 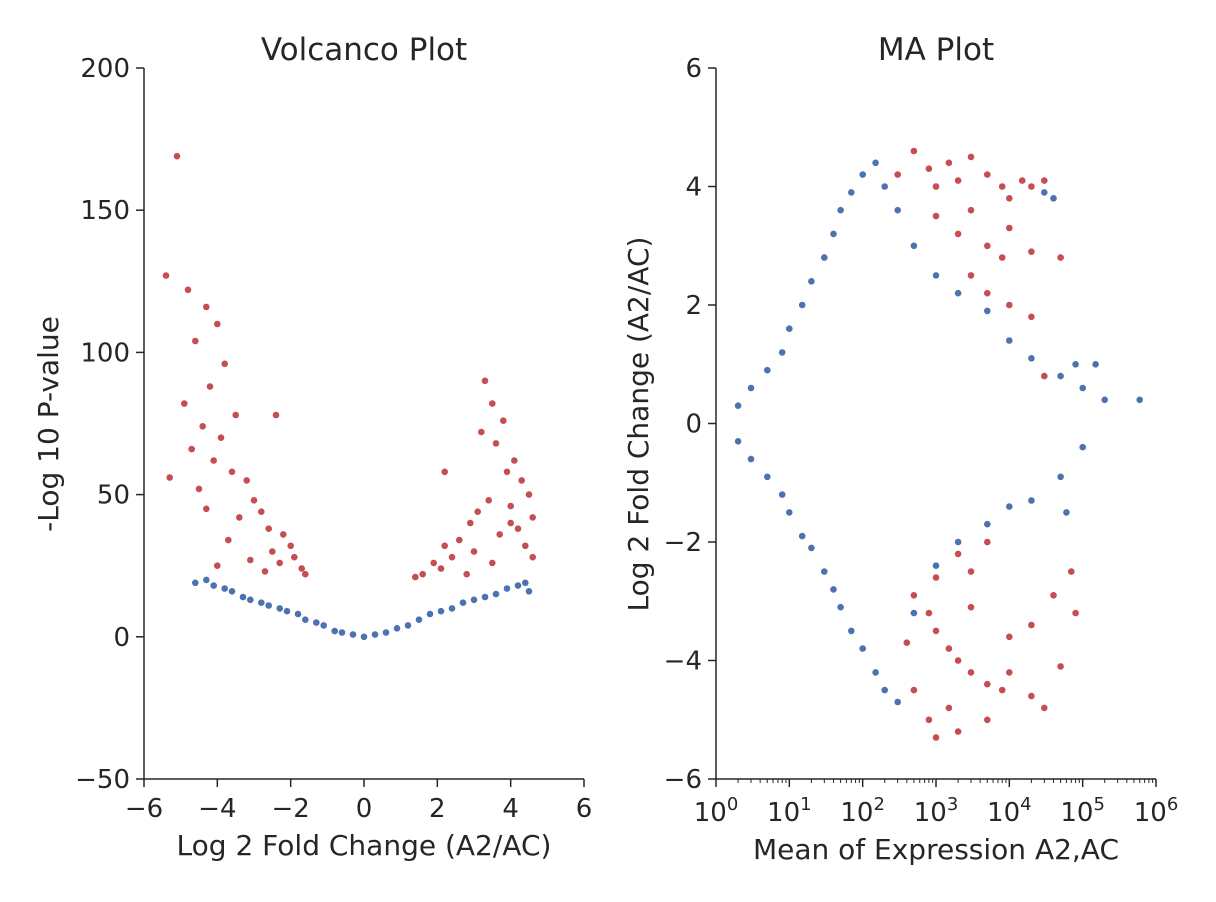 What do you see at coordinates (693, 306) in the screenshot?
I see `ma-y-tick-label: 2` at bounding box center [693, 306].